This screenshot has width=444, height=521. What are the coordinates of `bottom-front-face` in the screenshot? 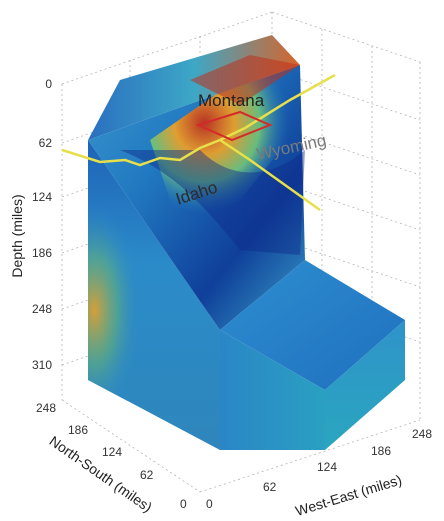 It's located at (272, 390).